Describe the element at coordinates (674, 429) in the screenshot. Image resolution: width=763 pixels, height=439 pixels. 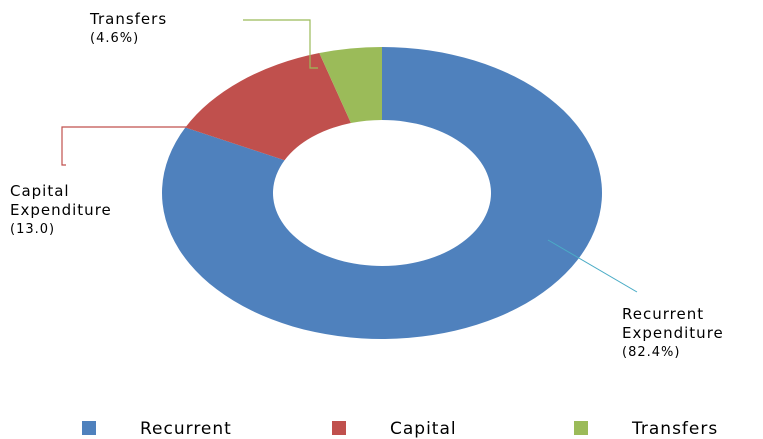
I see `legend-label: Transfers` at that location.